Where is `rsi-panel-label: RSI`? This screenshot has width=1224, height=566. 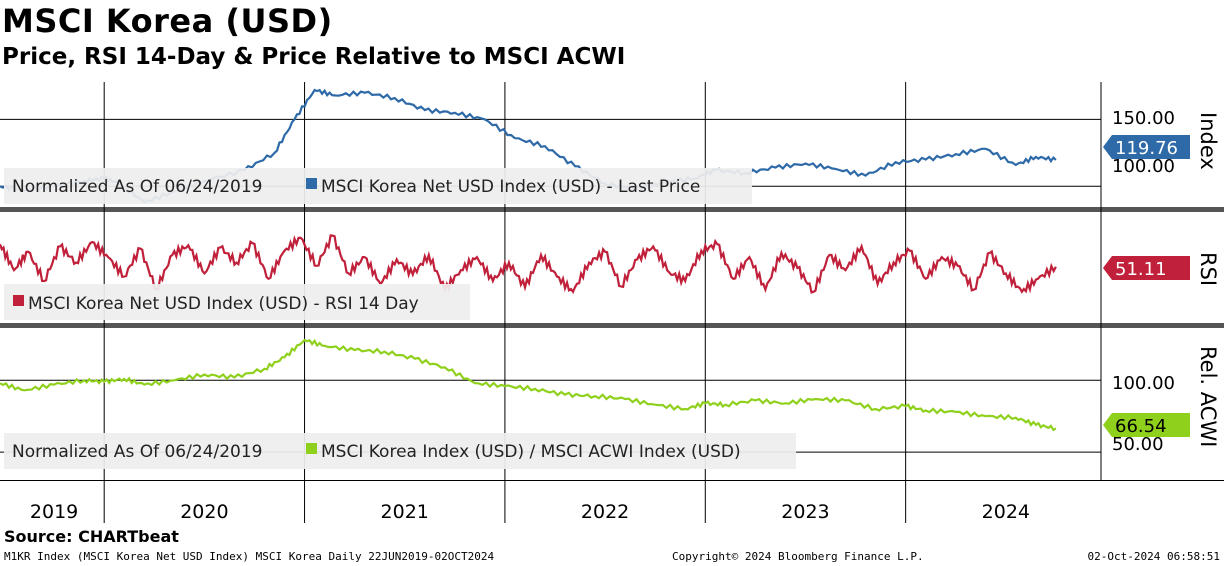 rsi-panel-label: RSI is located at coordinates (1208, 269).